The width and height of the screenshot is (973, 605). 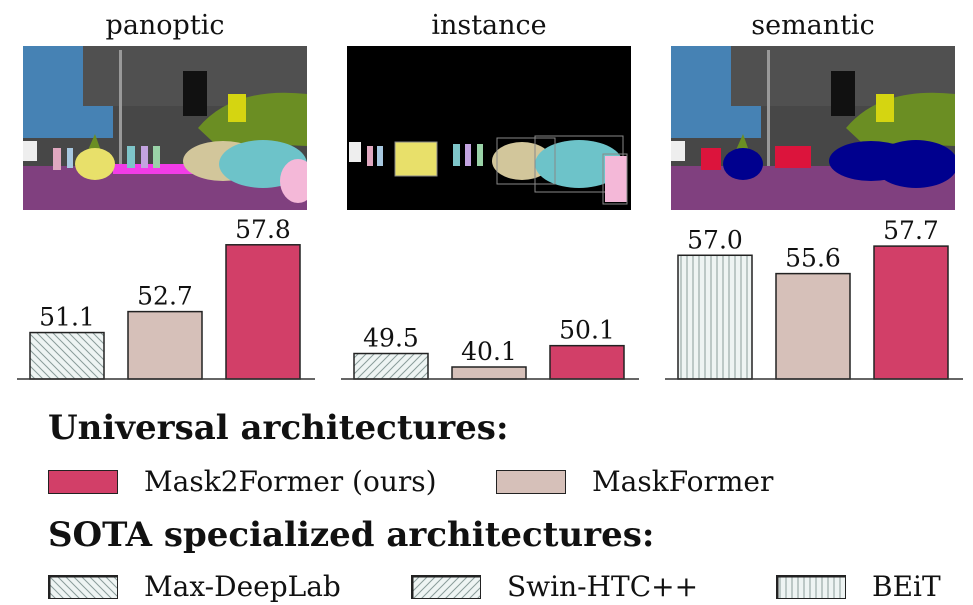 I want to click on legend-item-max-deeplab: Max-DeepLab, so click(x=194, y=587).